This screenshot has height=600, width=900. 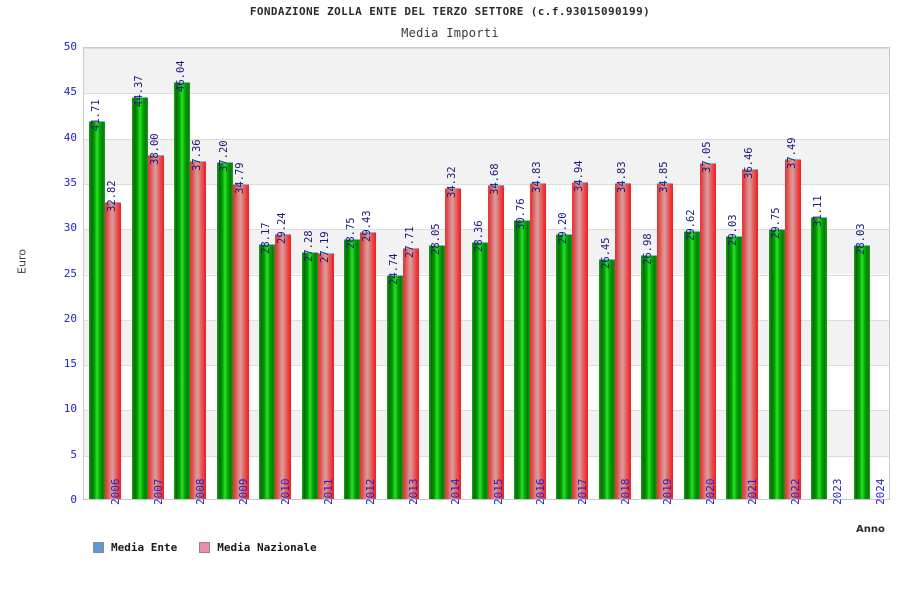 I want to click on legend-label: Media Nazionale, so click(x=267, y=547).